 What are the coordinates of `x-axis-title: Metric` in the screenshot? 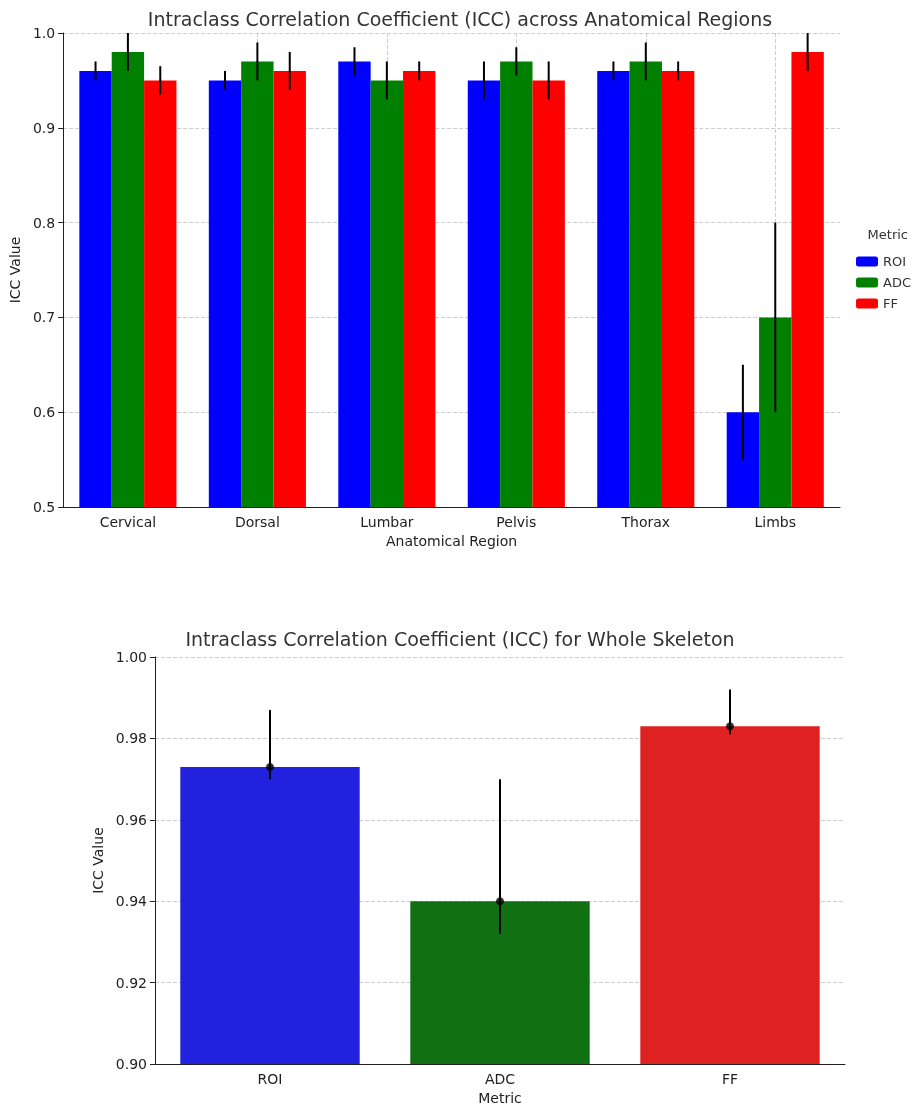 It's located at (500, 1098).